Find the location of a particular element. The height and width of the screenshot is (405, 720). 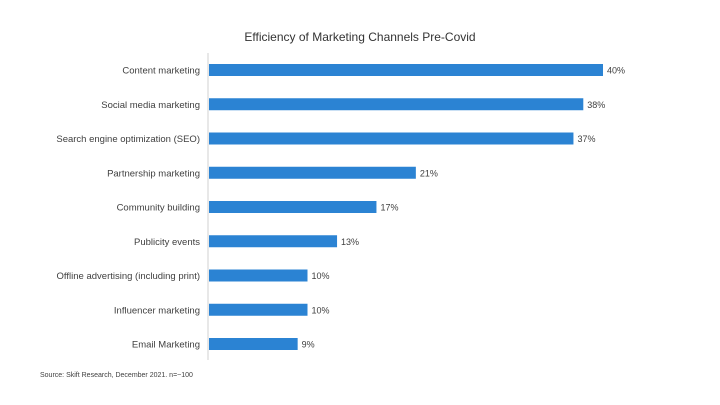

category-label: Content marketing is located at coordinates (161, 71).